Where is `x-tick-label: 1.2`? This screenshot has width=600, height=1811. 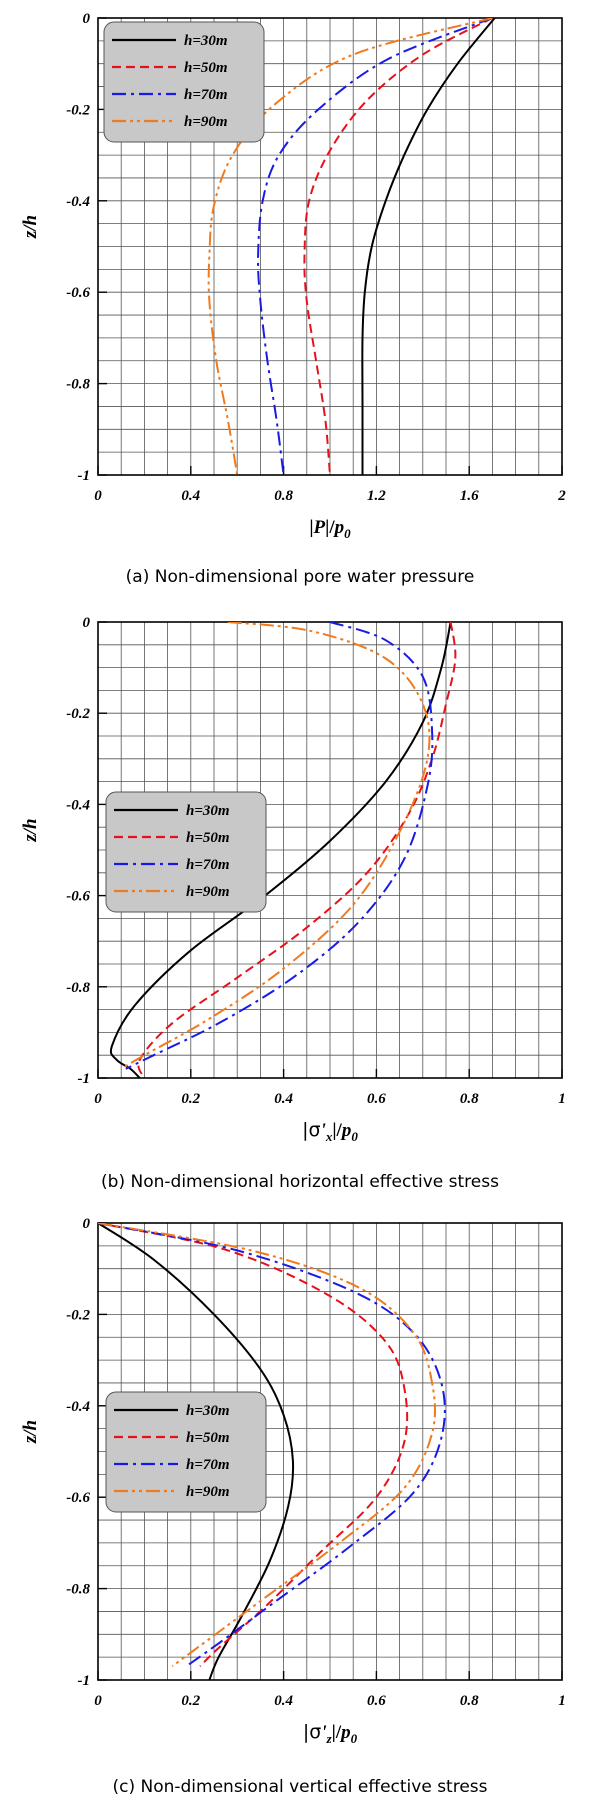
x-tick-label: 1.2 is located at coordinates (376, 496).